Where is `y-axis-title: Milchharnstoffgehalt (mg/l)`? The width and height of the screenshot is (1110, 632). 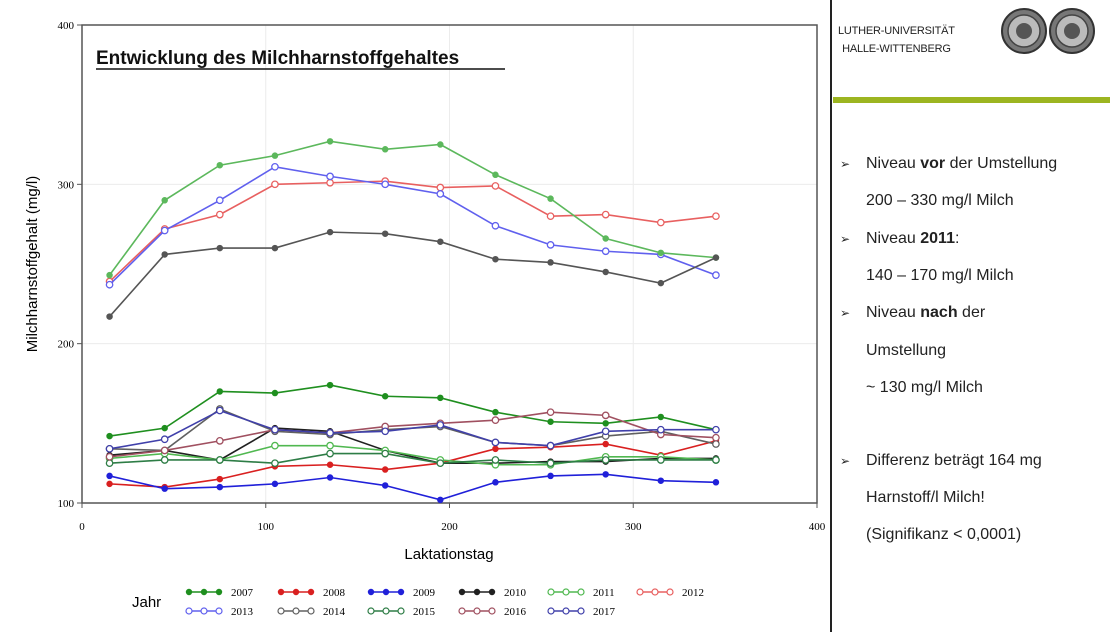
y-axis-title: Milchharnstoffgehalt (mg/l) is located at coordinates (32, 264).